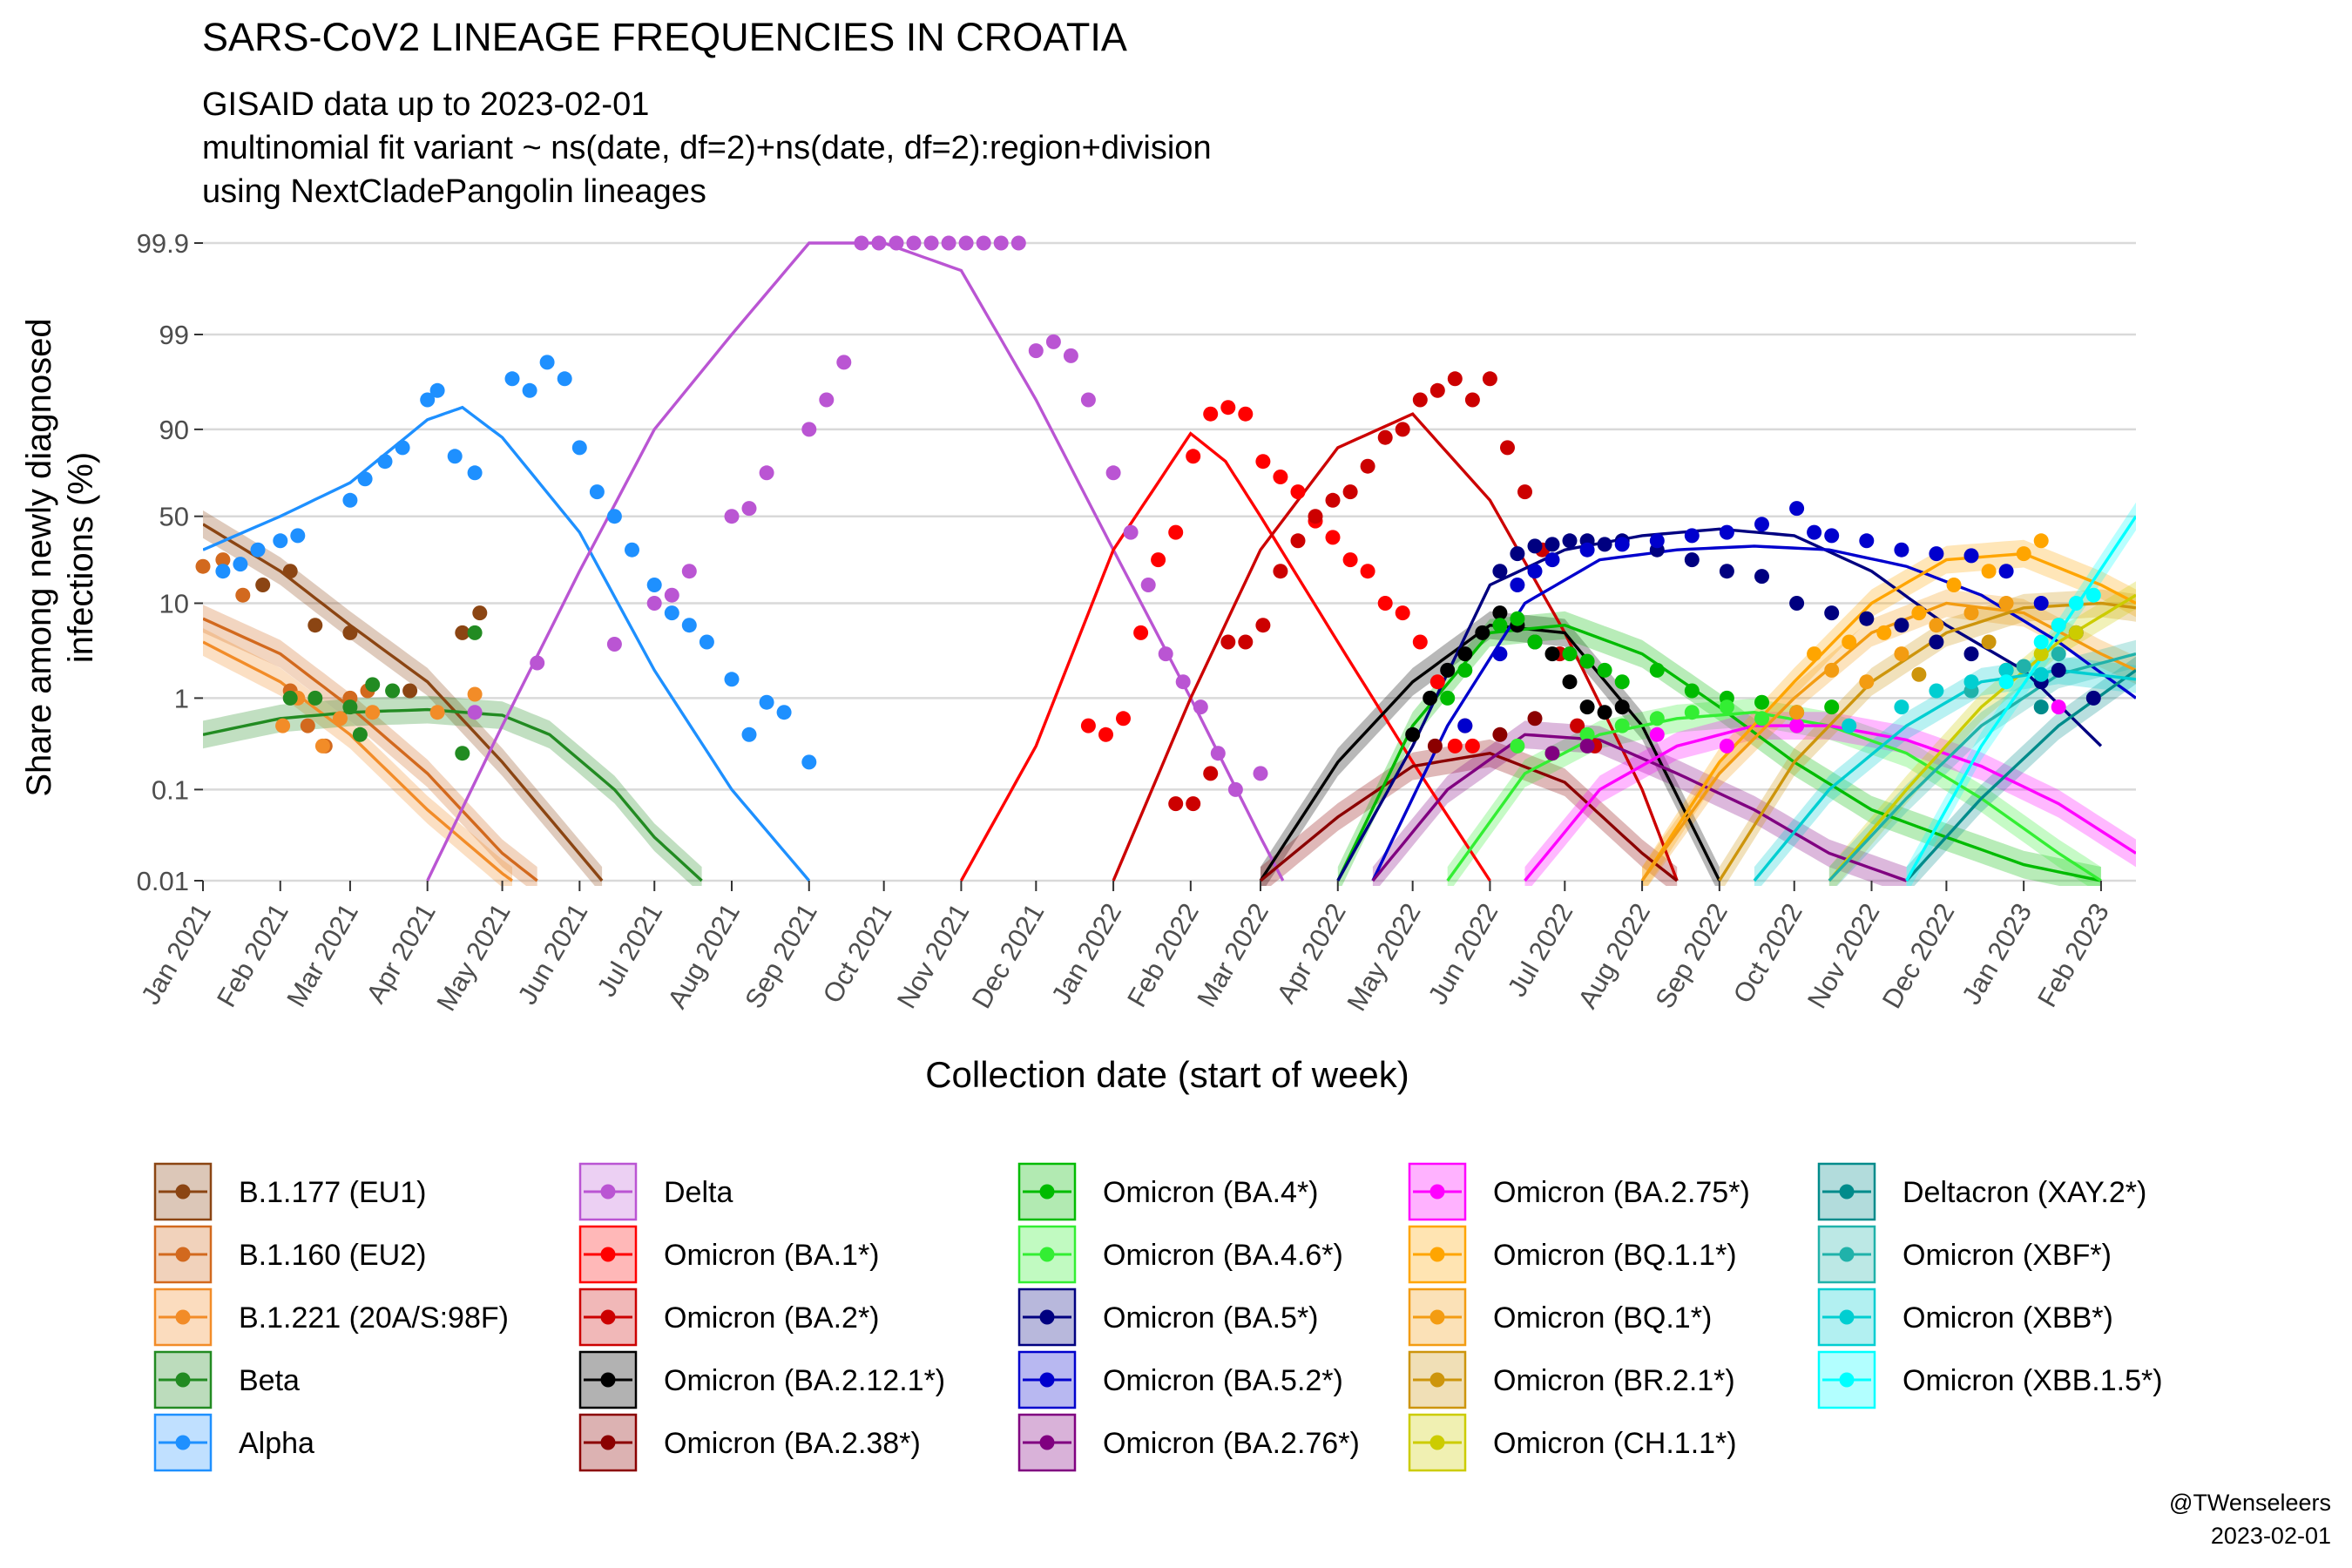 This screenshot has width=2352, height=1568. I want to click on ribbon-omicron-ba-2-76-, so click(1639, 803).